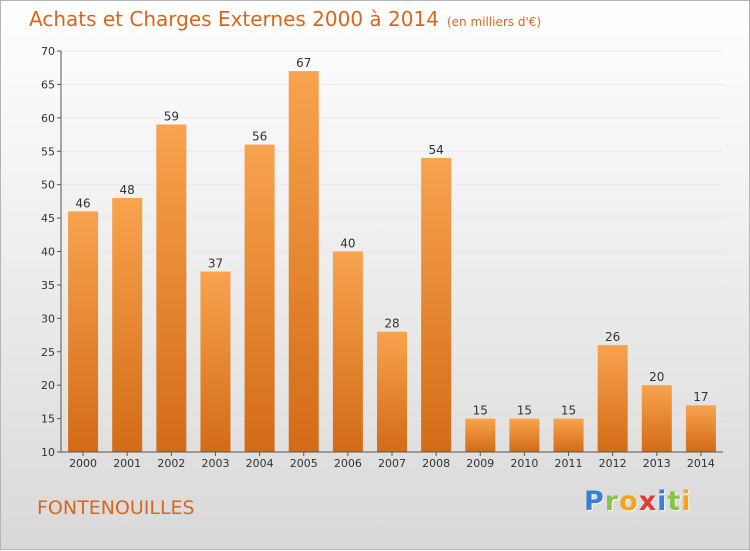 The height and width of the screenshot is (551, 750). I want to click on logo-letter: x, so click(648, 501).